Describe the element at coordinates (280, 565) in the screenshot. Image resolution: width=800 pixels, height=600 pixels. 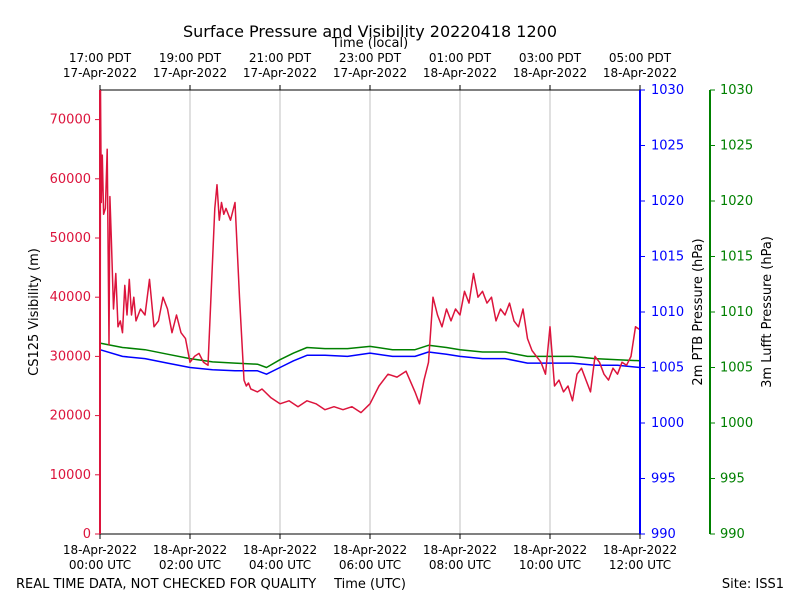
I see `utc-tick-time: 04:00 UTC` at that location.